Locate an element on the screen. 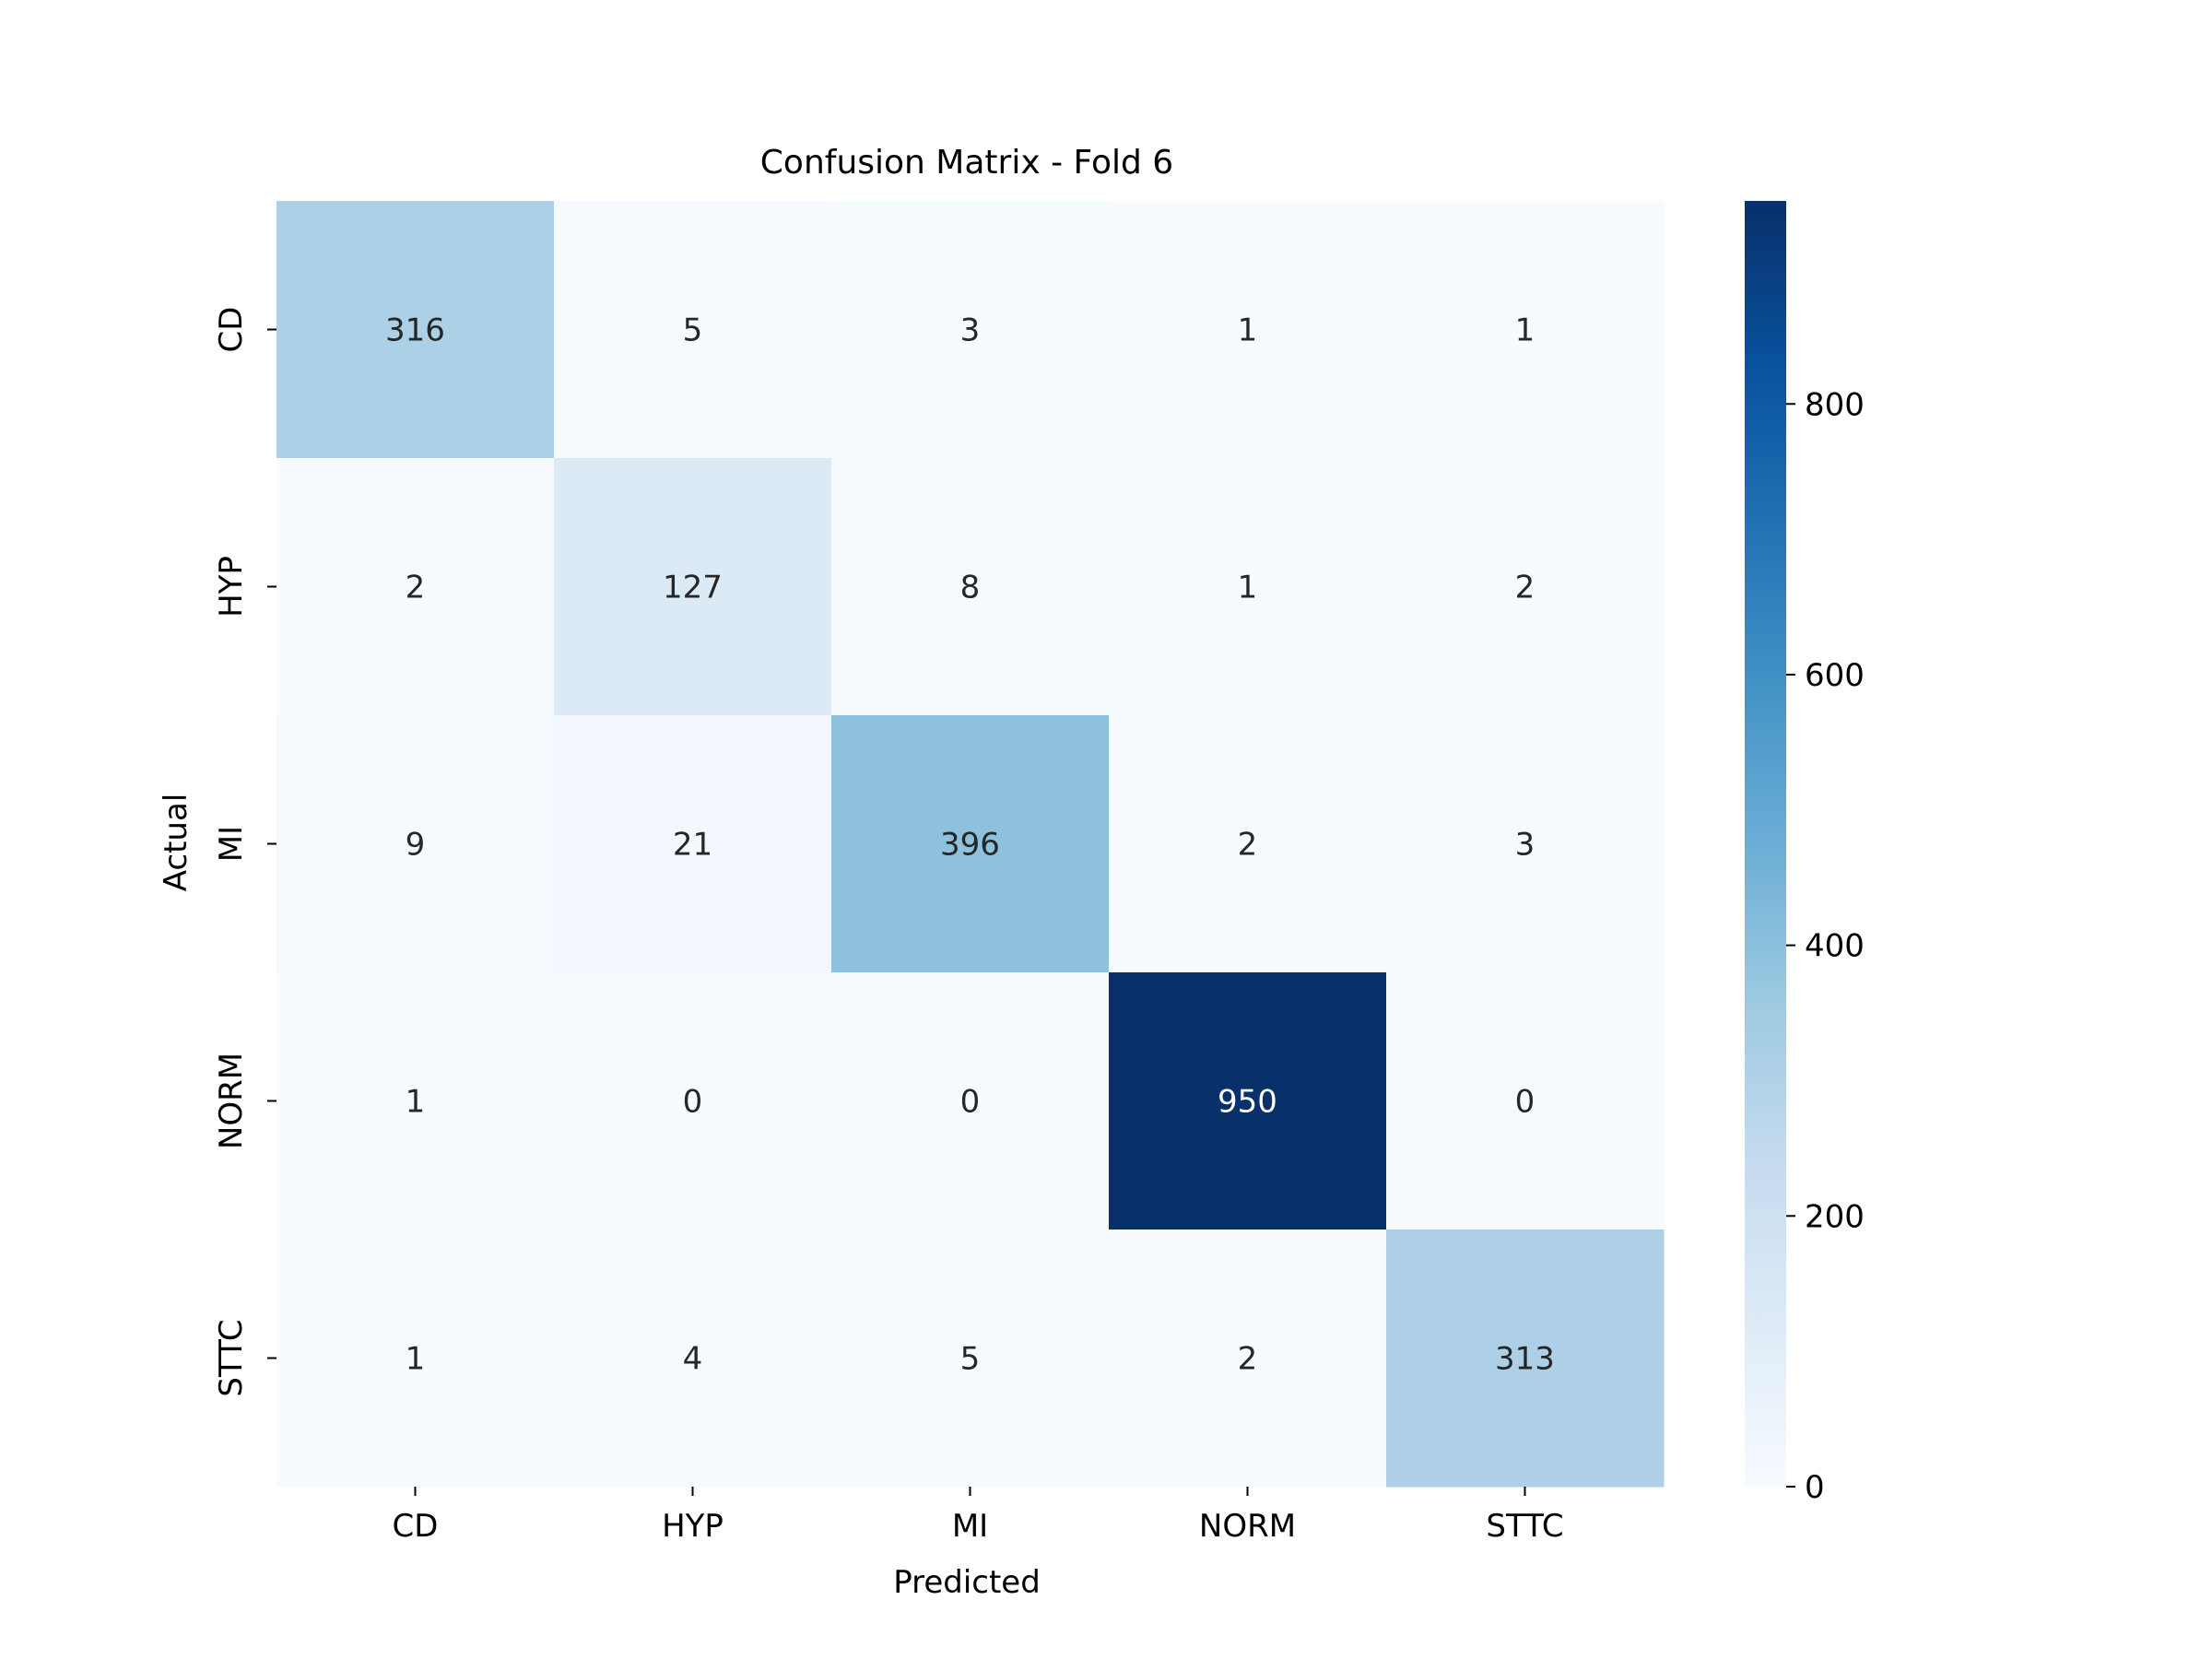 The image size is (2212, 1659). colorbar-tick-label-800: 800 is located at coordinates (1835, 404).